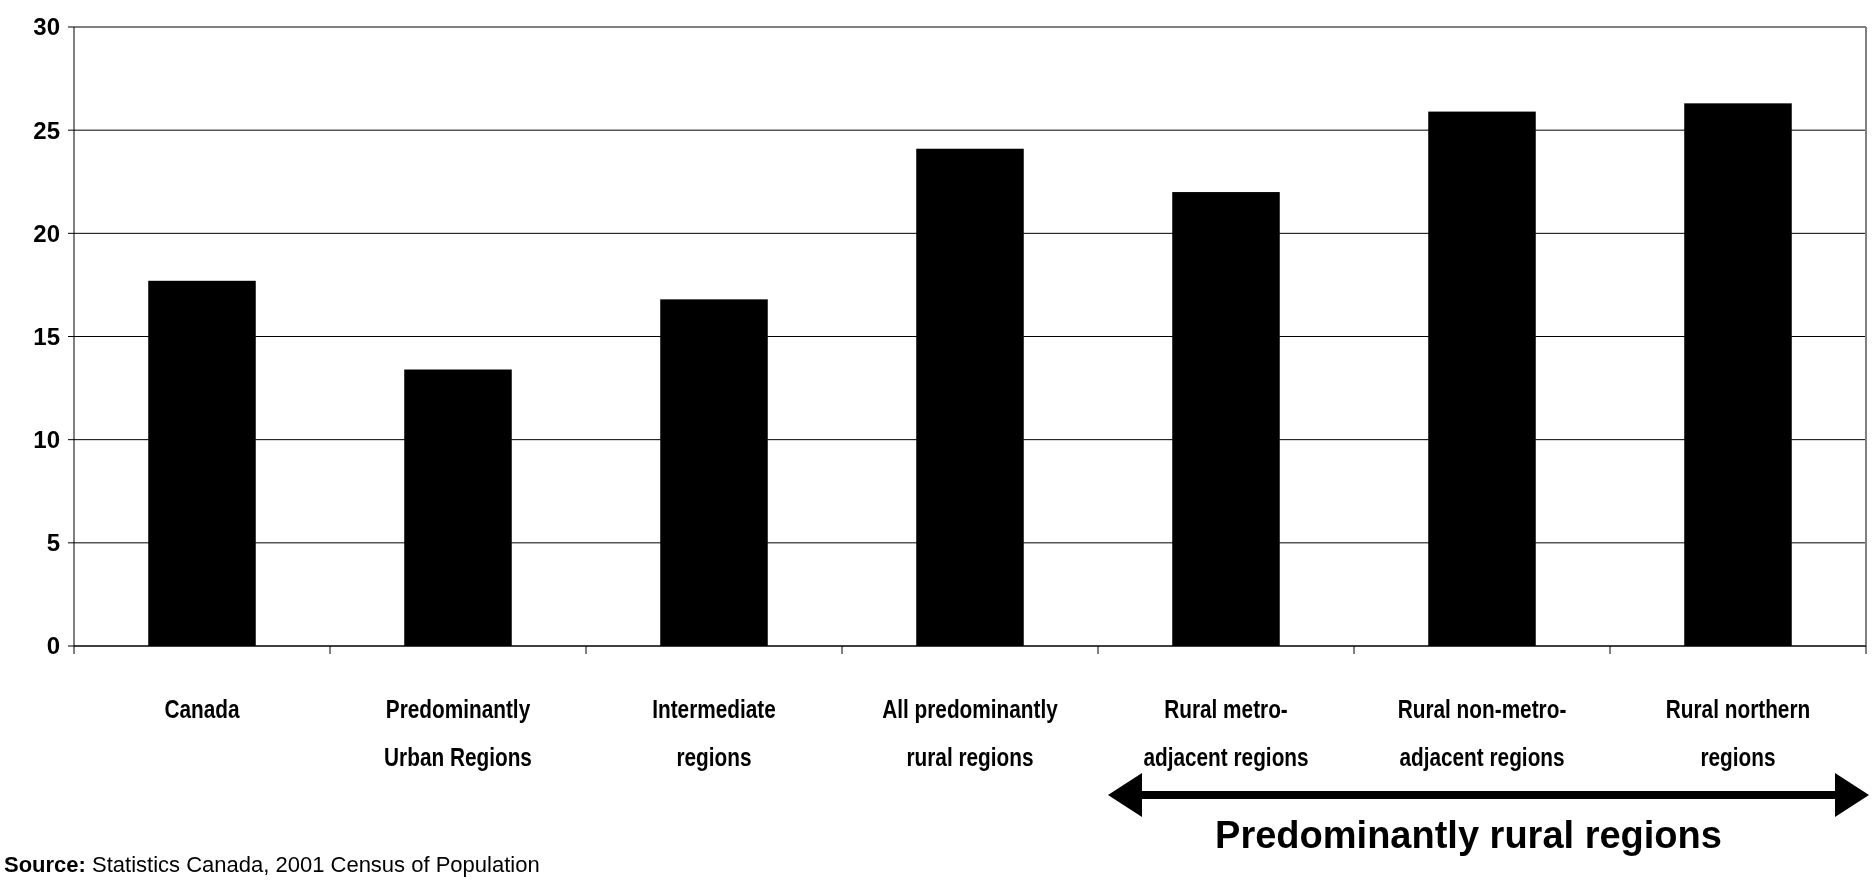 The height and width of the screenshot is (882, 1875). What do you see at coordinates (1226, 733) in the screenshot?
I see `x-tick-label: Rural metro-adjacent regions` at bounding box center [1226, 733].